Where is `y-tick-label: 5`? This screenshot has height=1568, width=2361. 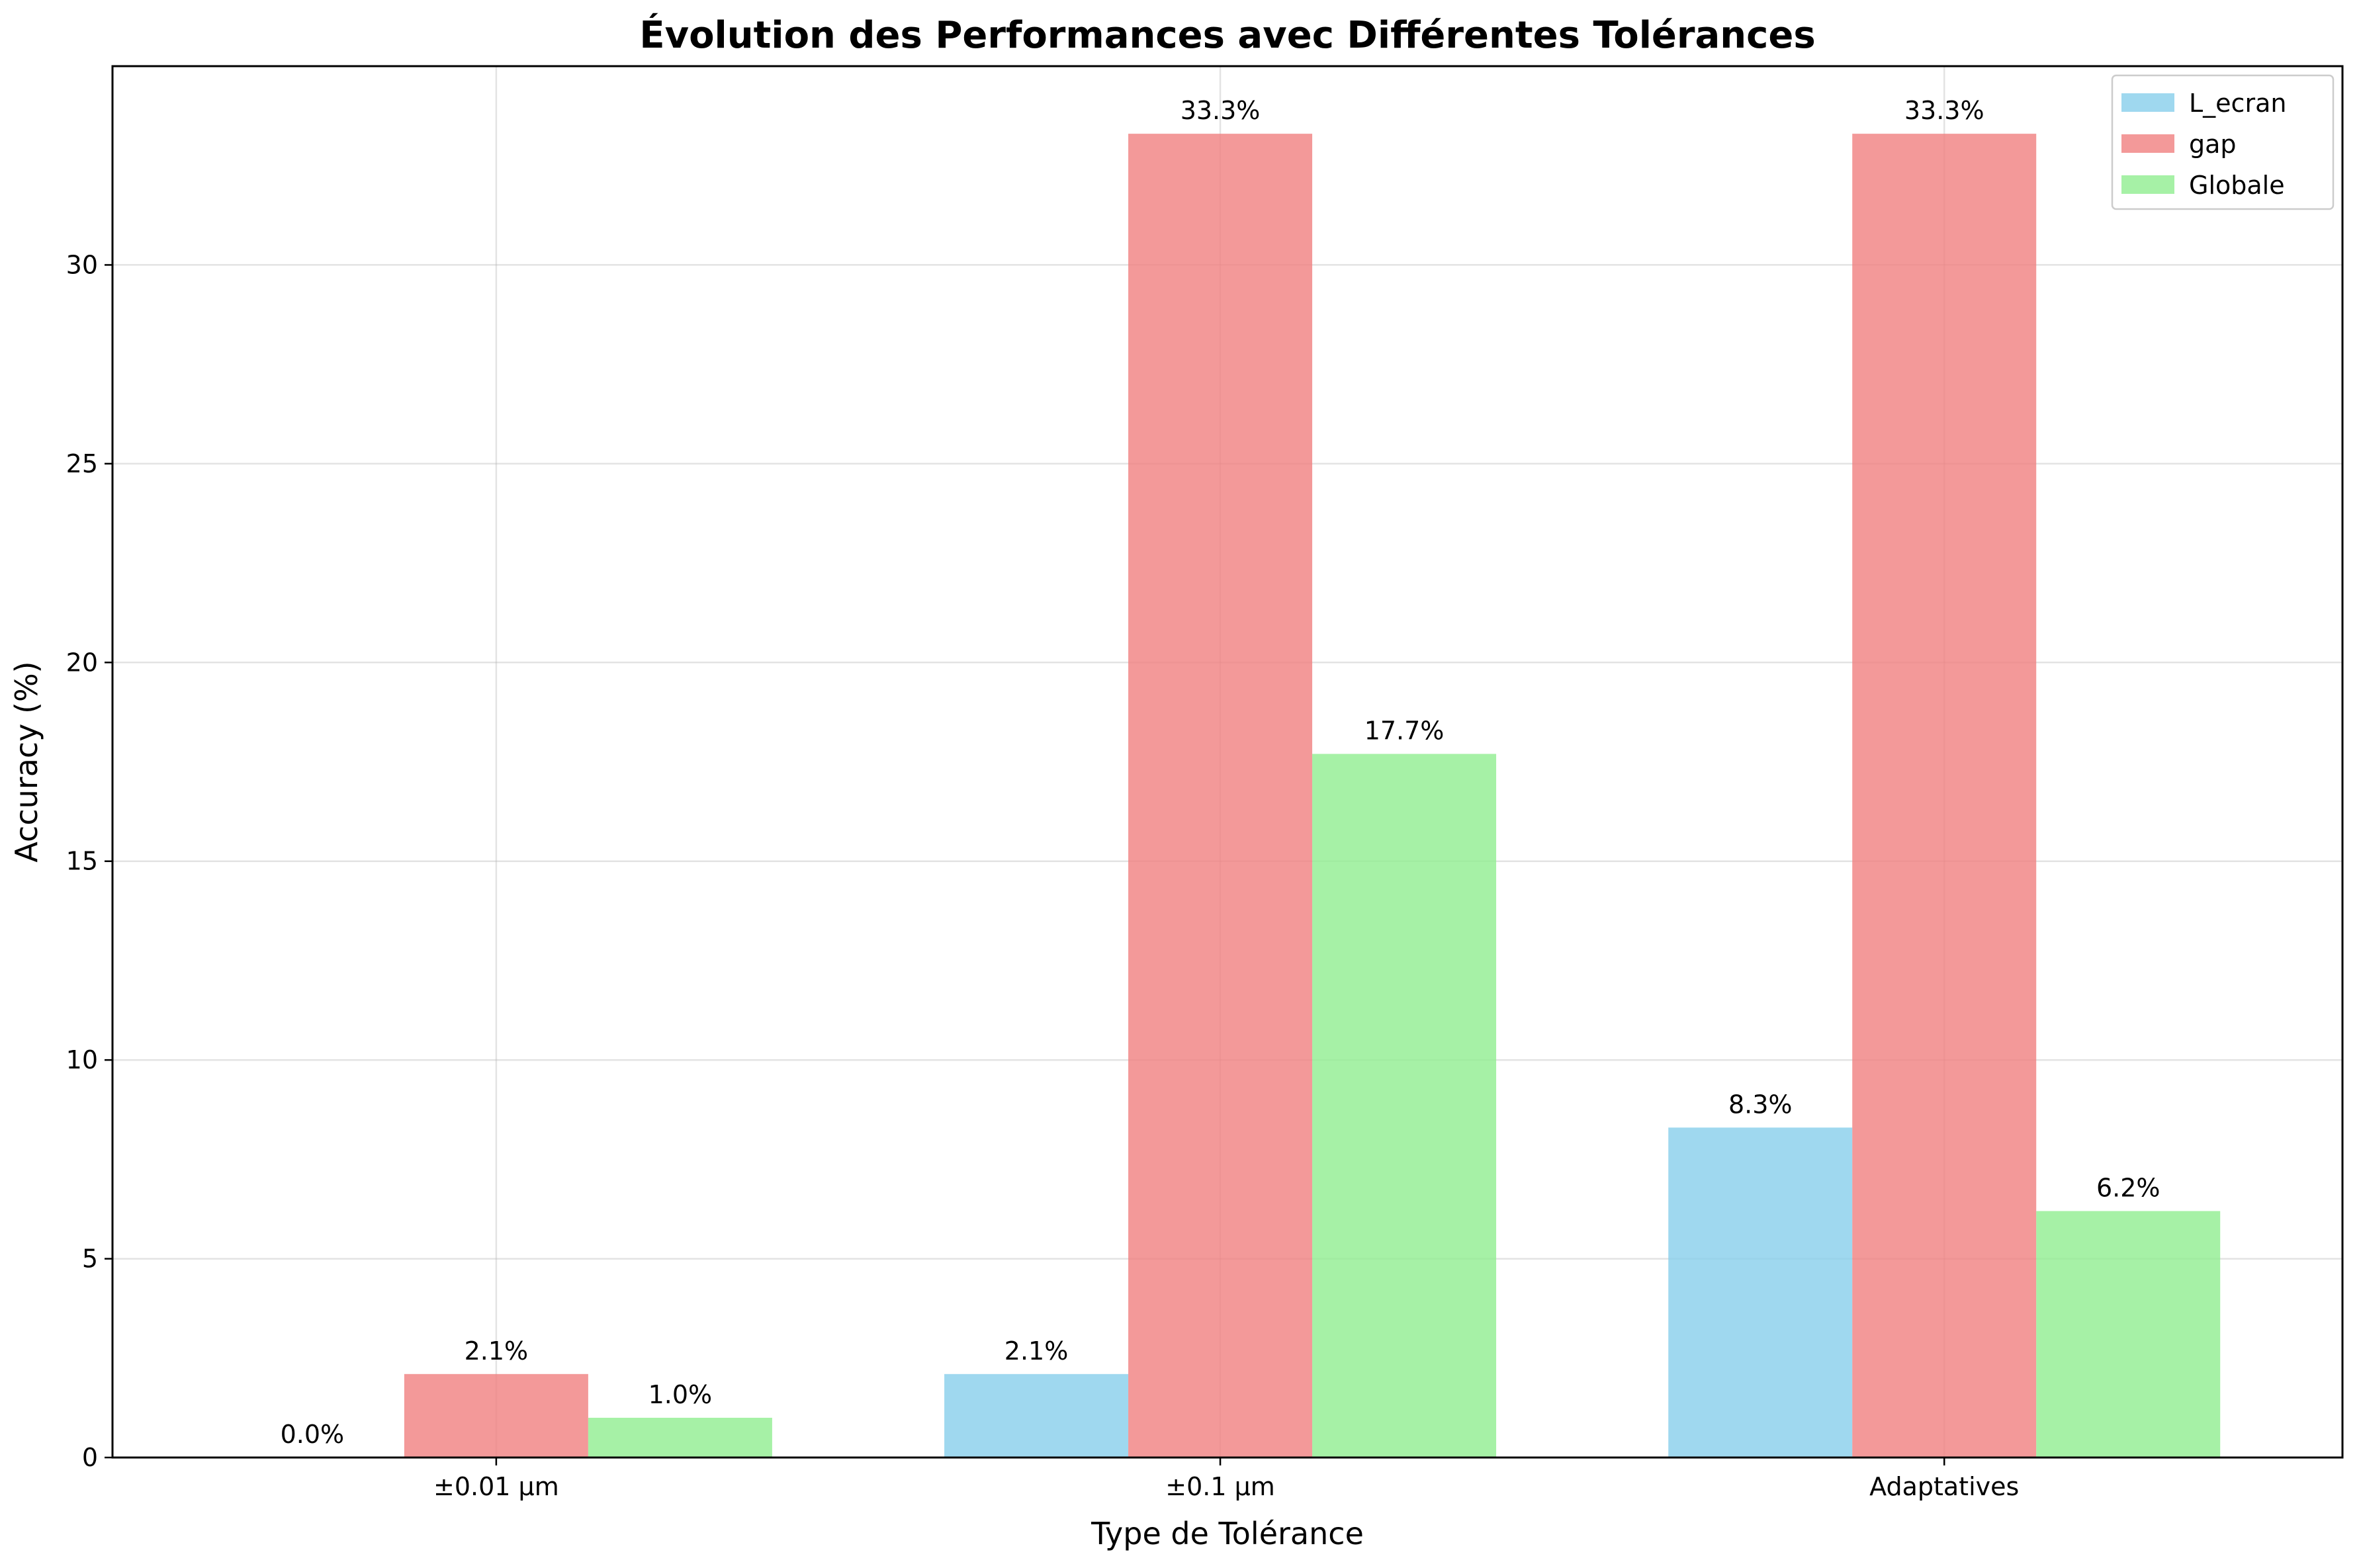
y-tick-label: 5 is located at coordinates (90, 1259).